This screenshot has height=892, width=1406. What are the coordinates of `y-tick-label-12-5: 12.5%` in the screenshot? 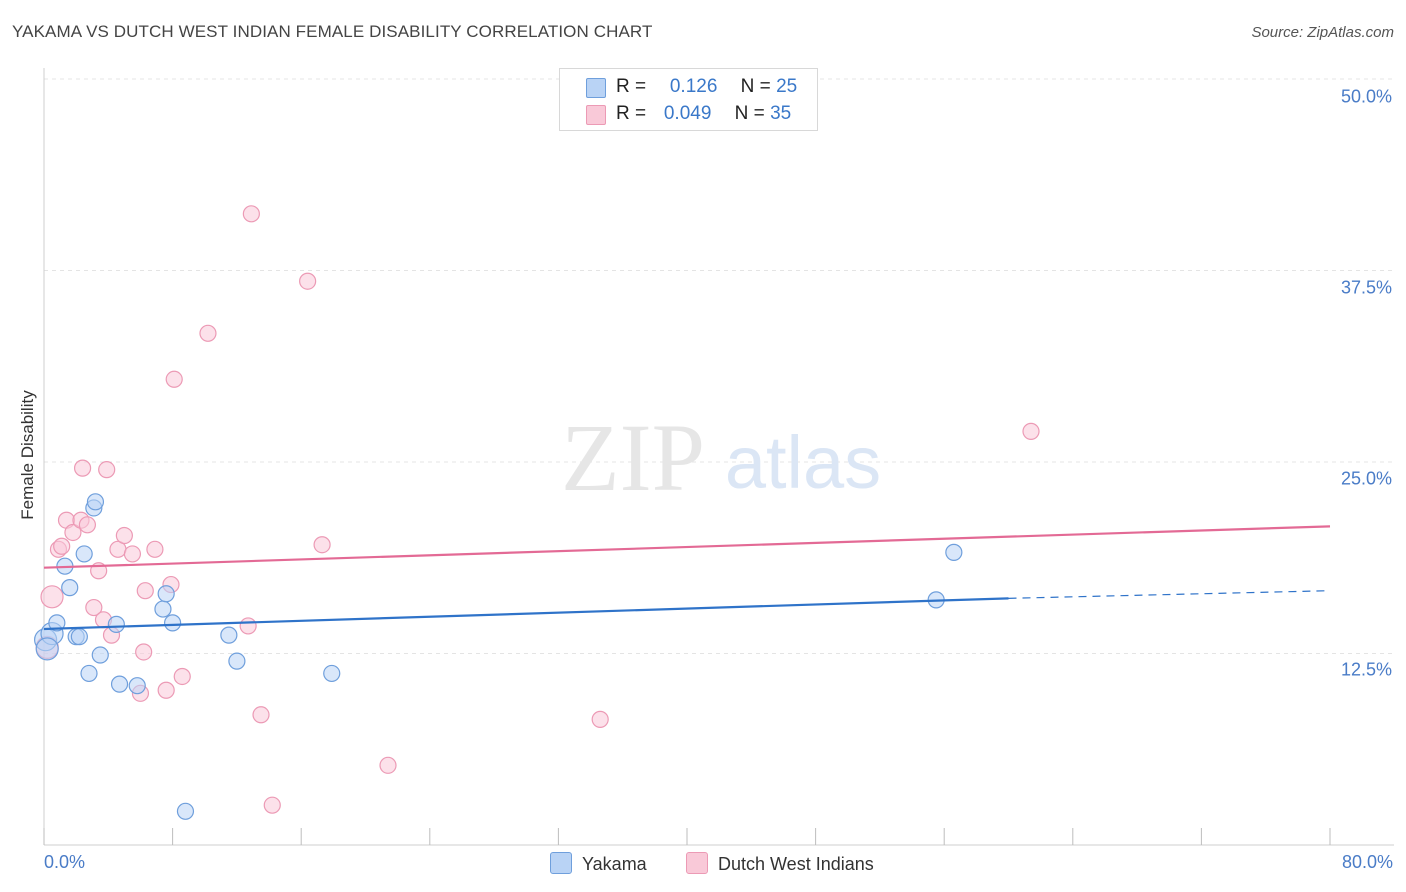 It's located at (1366, 669).